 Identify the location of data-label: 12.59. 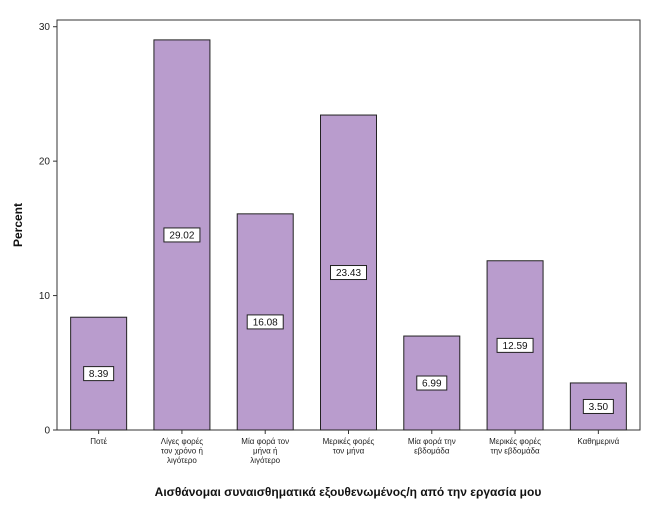
(515, 346).